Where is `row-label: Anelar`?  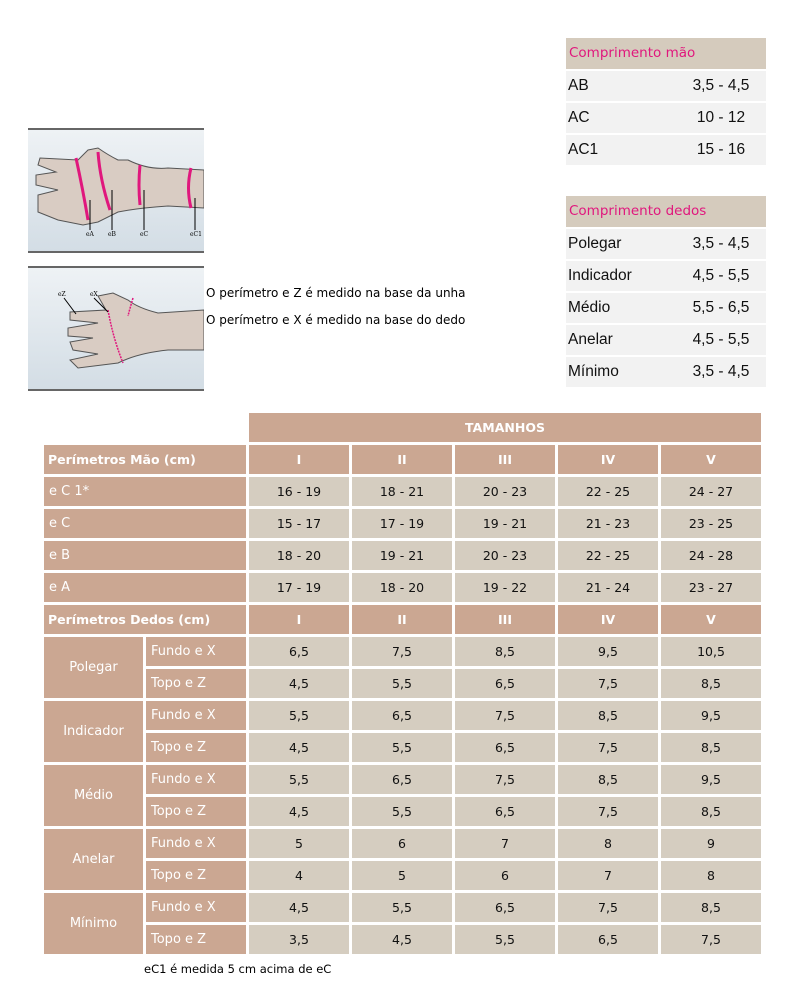
row-label: Anelar is located at coordinates (590, 339).